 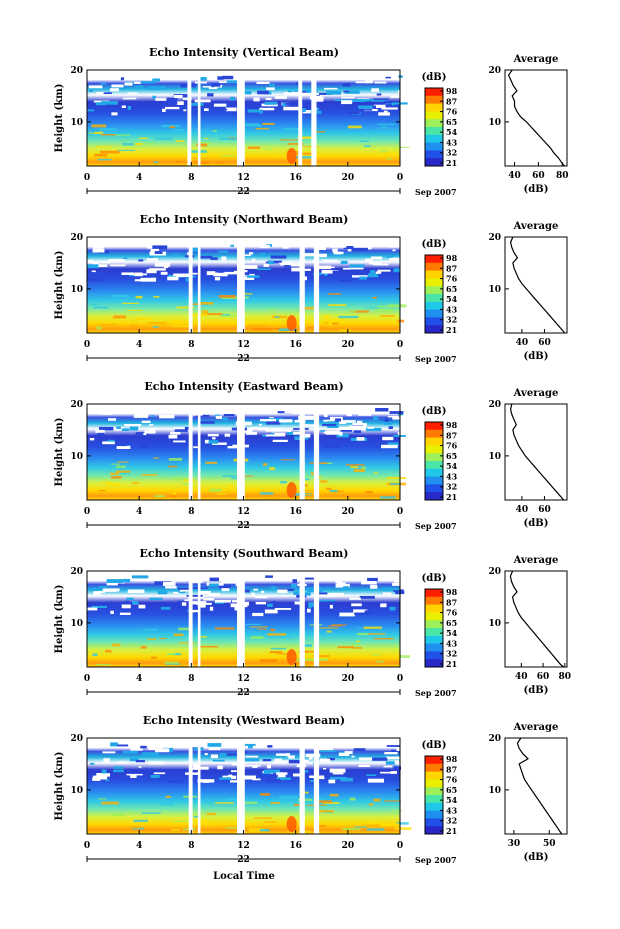 What do you see at coordinates (295, 679) in the screenshot?
I see `x-tick-label: 16` at bounding box center [295, 679].